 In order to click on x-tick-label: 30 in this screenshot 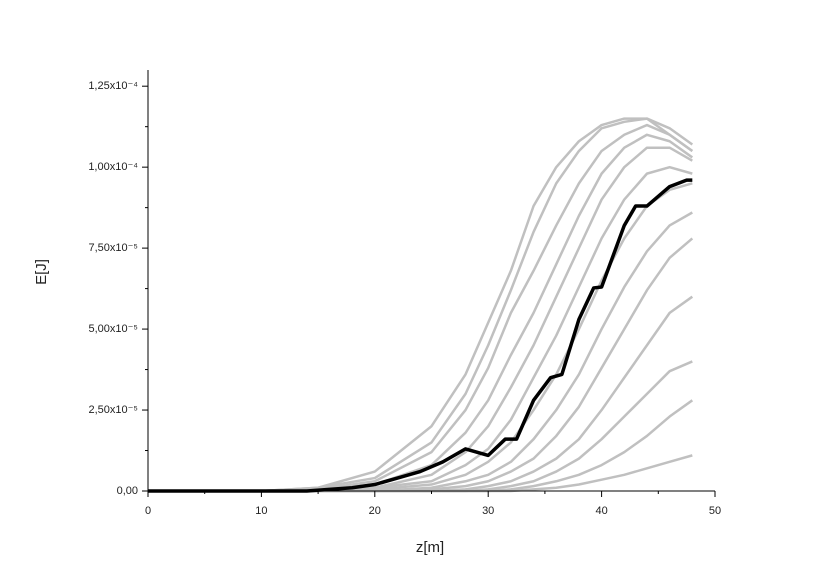, I will do `click(488, 511)`.